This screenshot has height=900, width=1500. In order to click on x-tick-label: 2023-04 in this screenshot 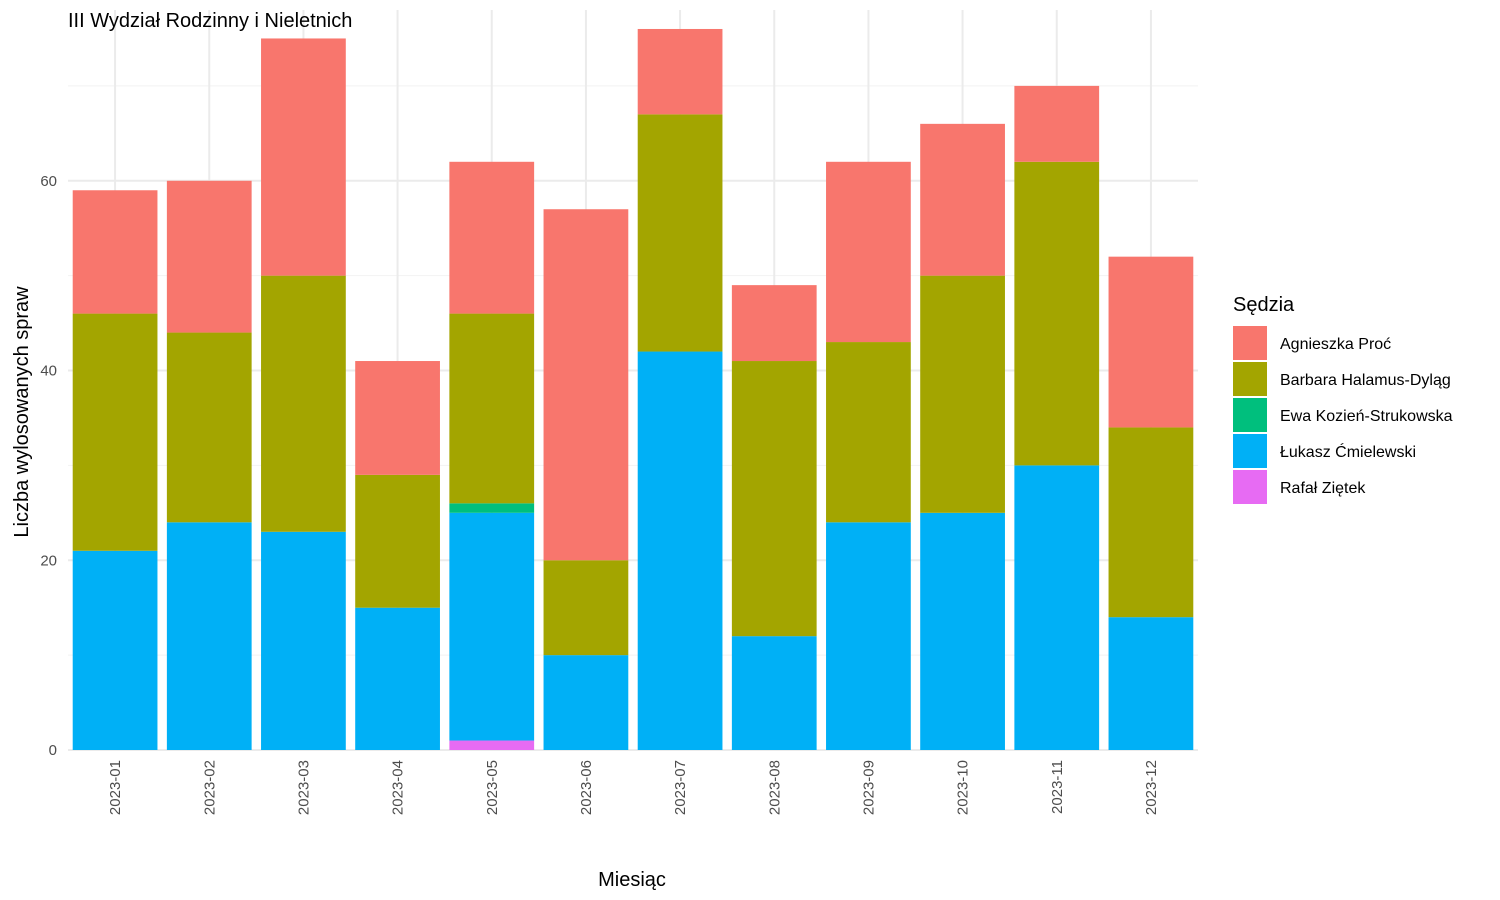, I will do `click(398, 787)`.